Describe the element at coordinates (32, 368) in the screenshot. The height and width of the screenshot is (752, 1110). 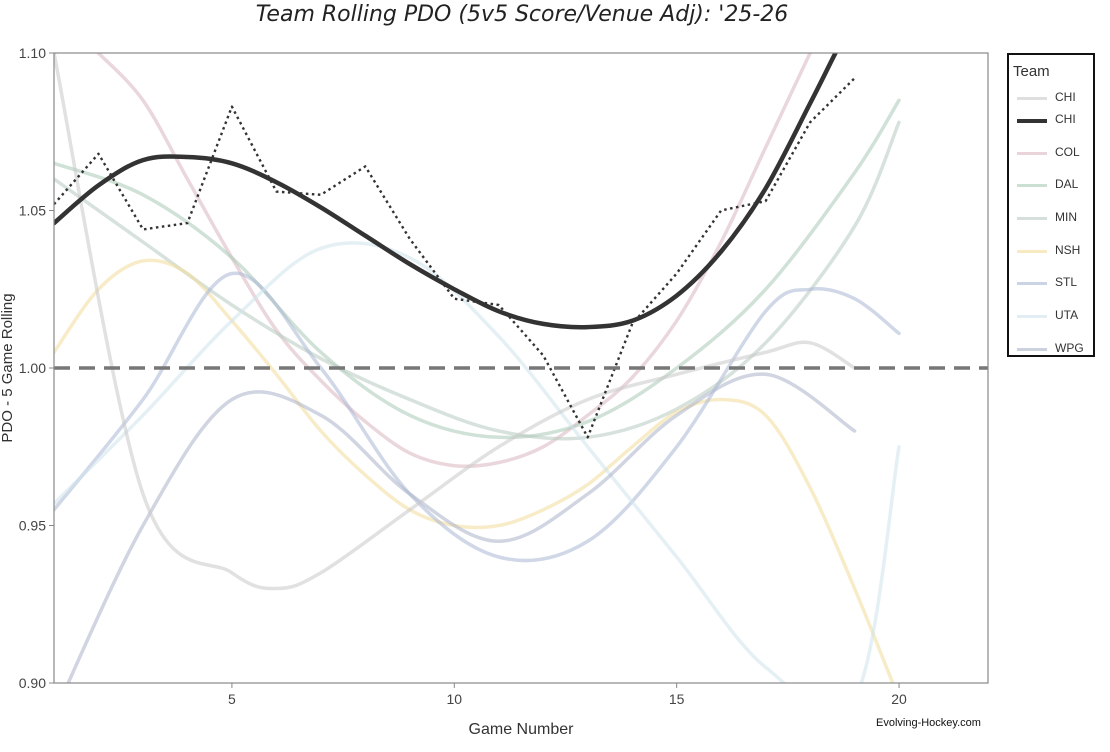
I see `y-tick-label: 1.00` at that location.